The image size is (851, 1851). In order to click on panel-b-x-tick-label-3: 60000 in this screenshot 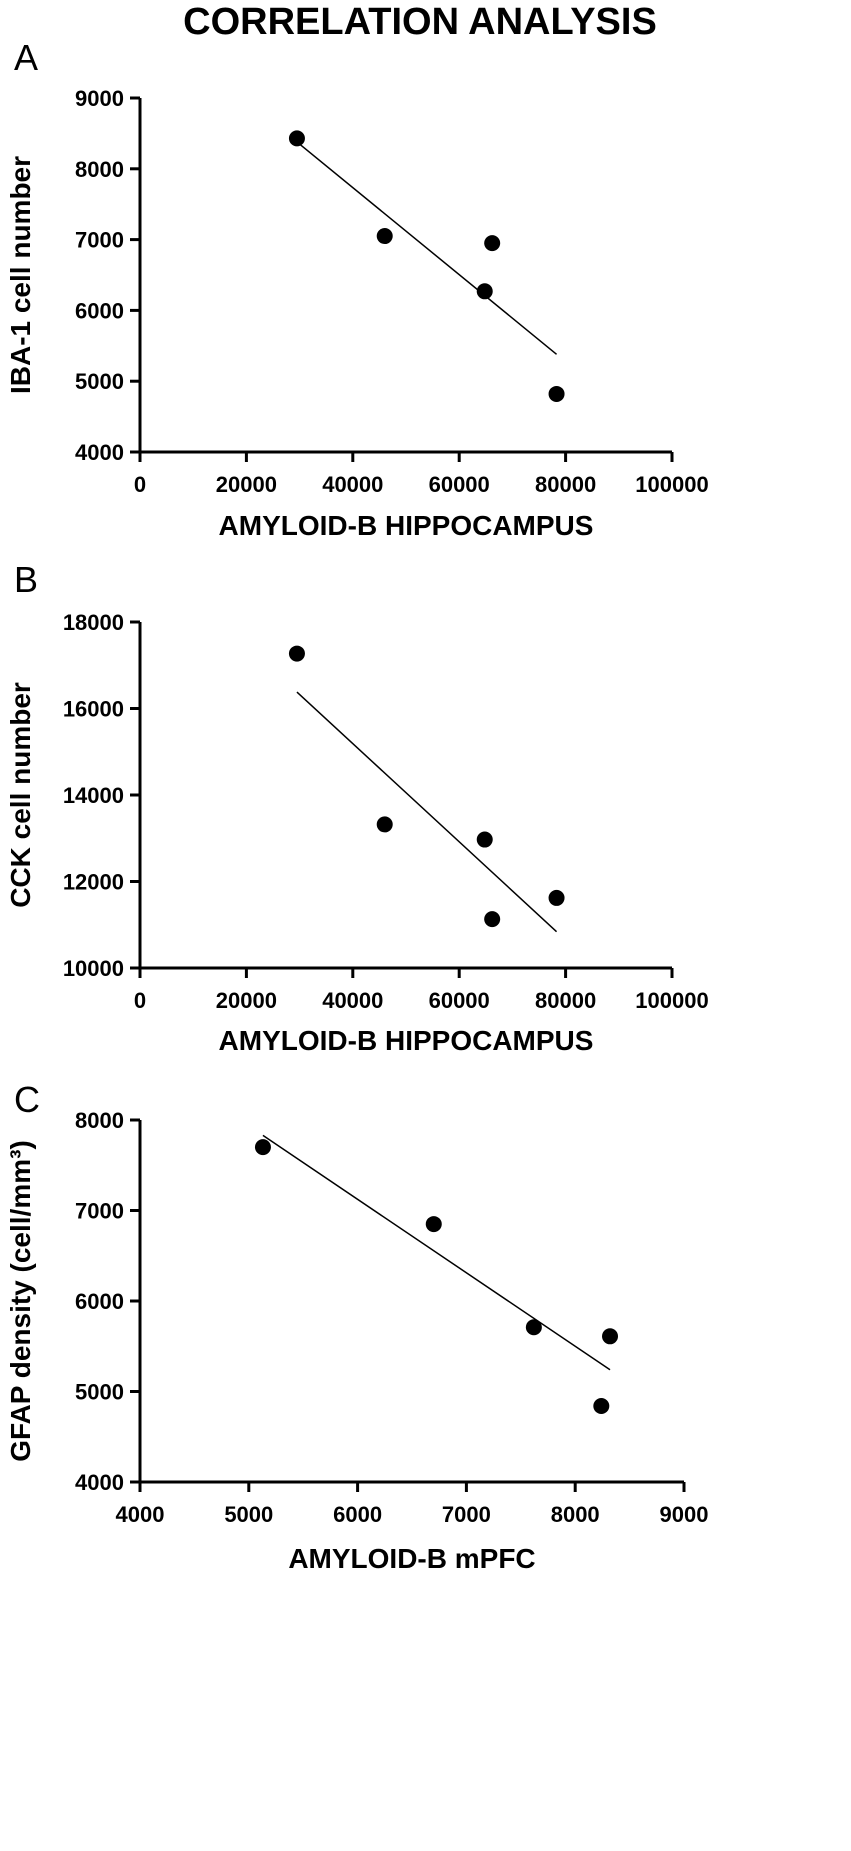, I will do `click(459, 1000)`.